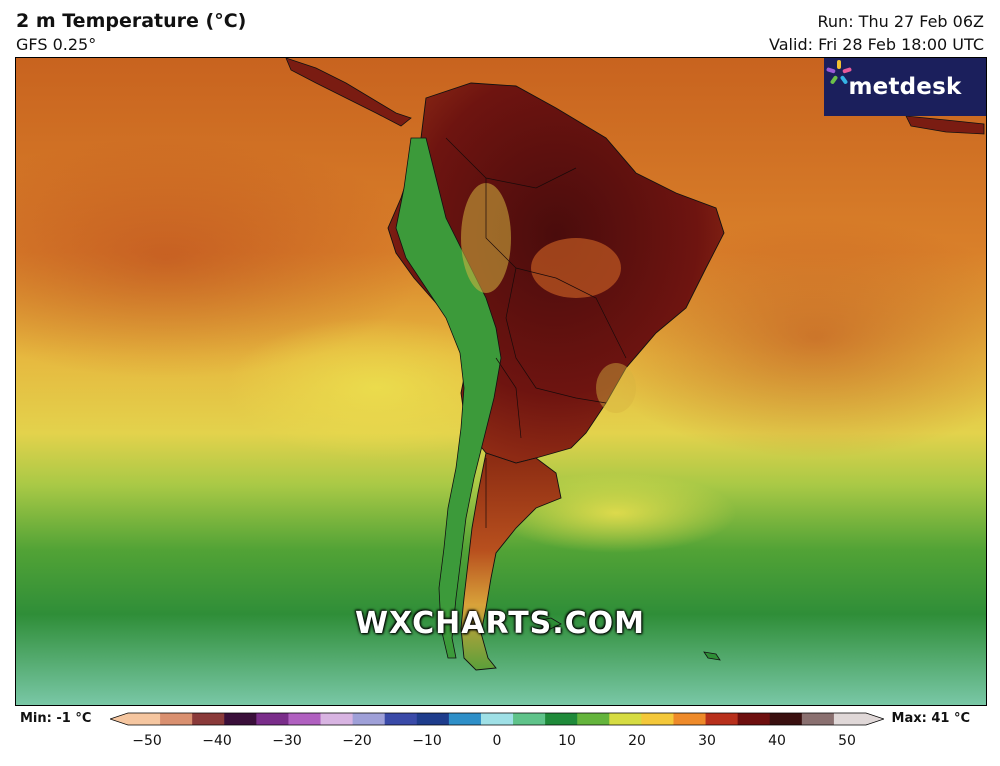  I want to click on scale-outline, so click(497, 719).